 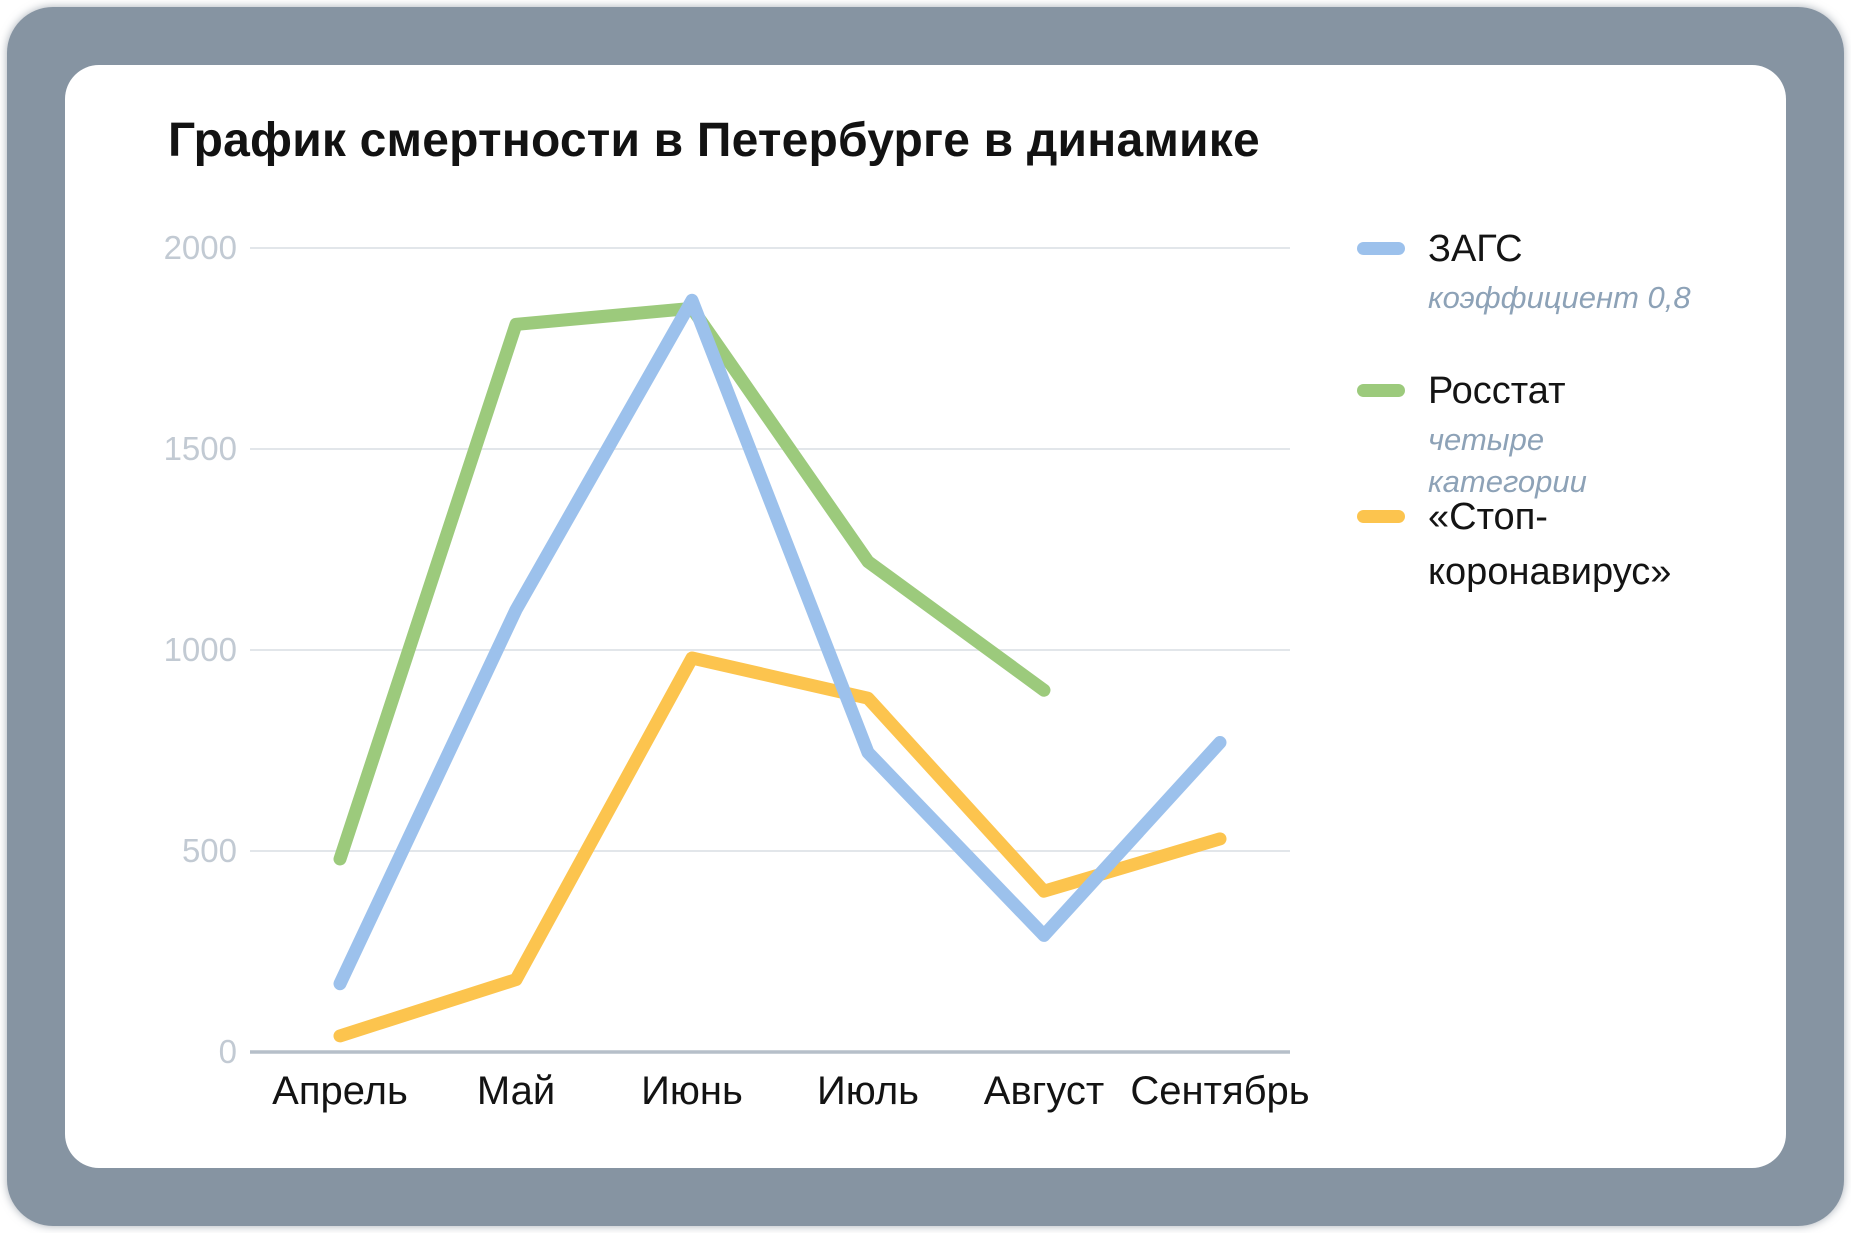 What do you see at coordinates (1044, 1091) in the screenshot?
I see `x-tick-august: Август` at bounding box center [1044, 1091].